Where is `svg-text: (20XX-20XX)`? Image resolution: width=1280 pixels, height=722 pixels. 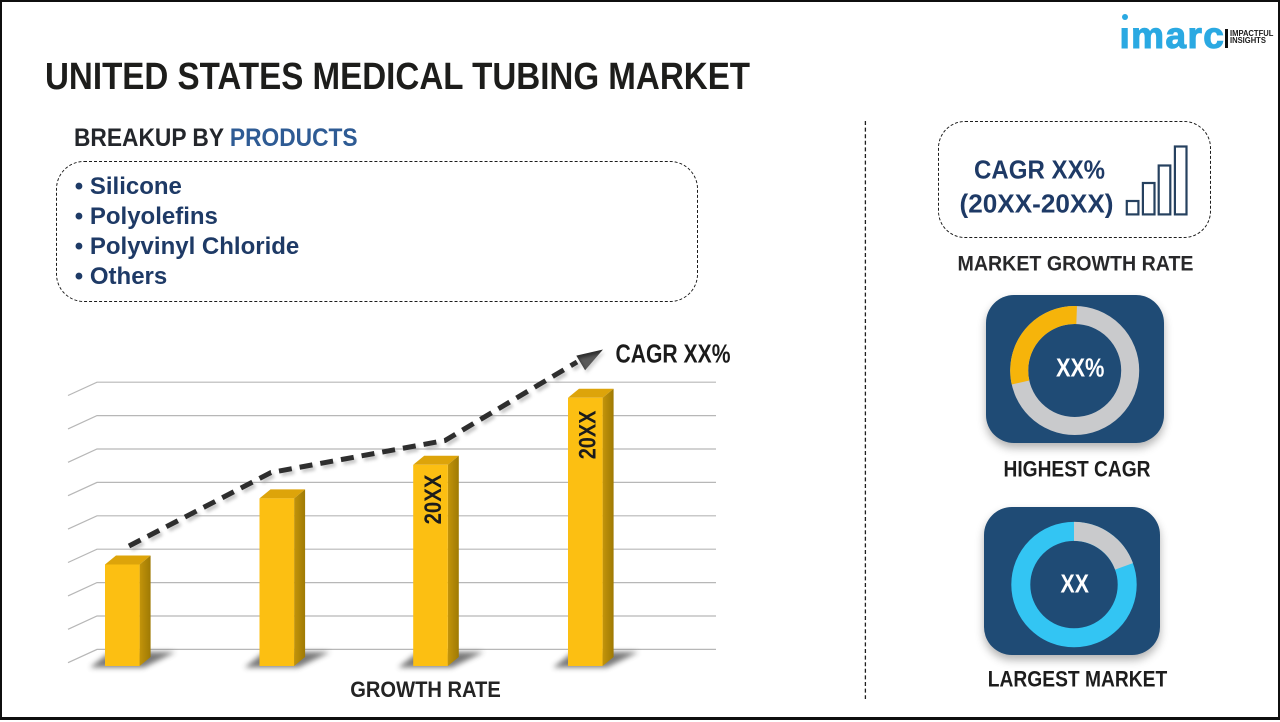 svg-text: (20XX-20XX) is located at coordinates (1037, 204).